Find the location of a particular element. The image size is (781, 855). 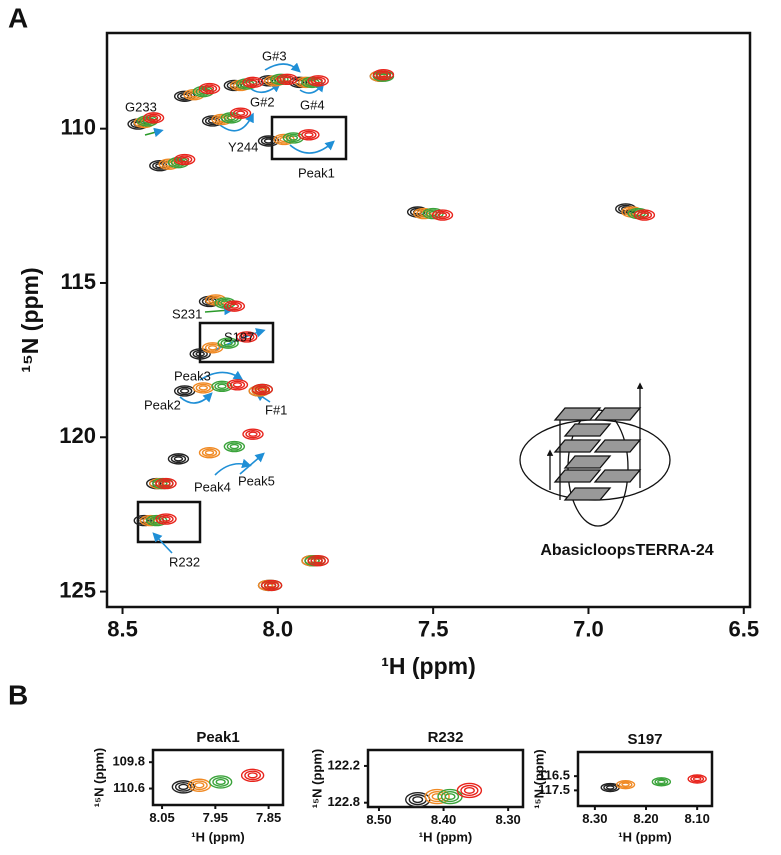

chart-title: Peak1 is located at coordinates (217, 737).